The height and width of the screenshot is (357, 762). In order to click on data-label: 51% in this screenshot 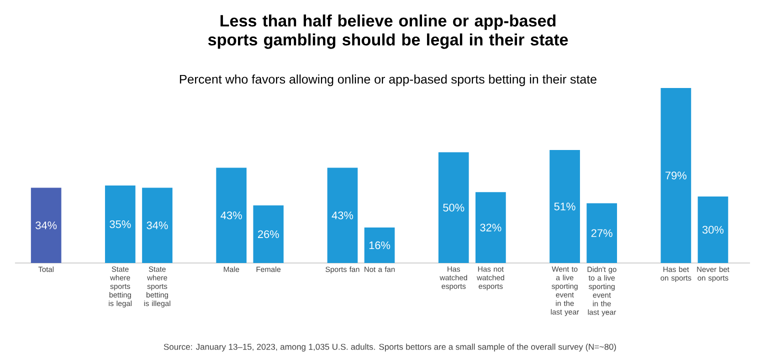, I will do `click(565, 206)`.